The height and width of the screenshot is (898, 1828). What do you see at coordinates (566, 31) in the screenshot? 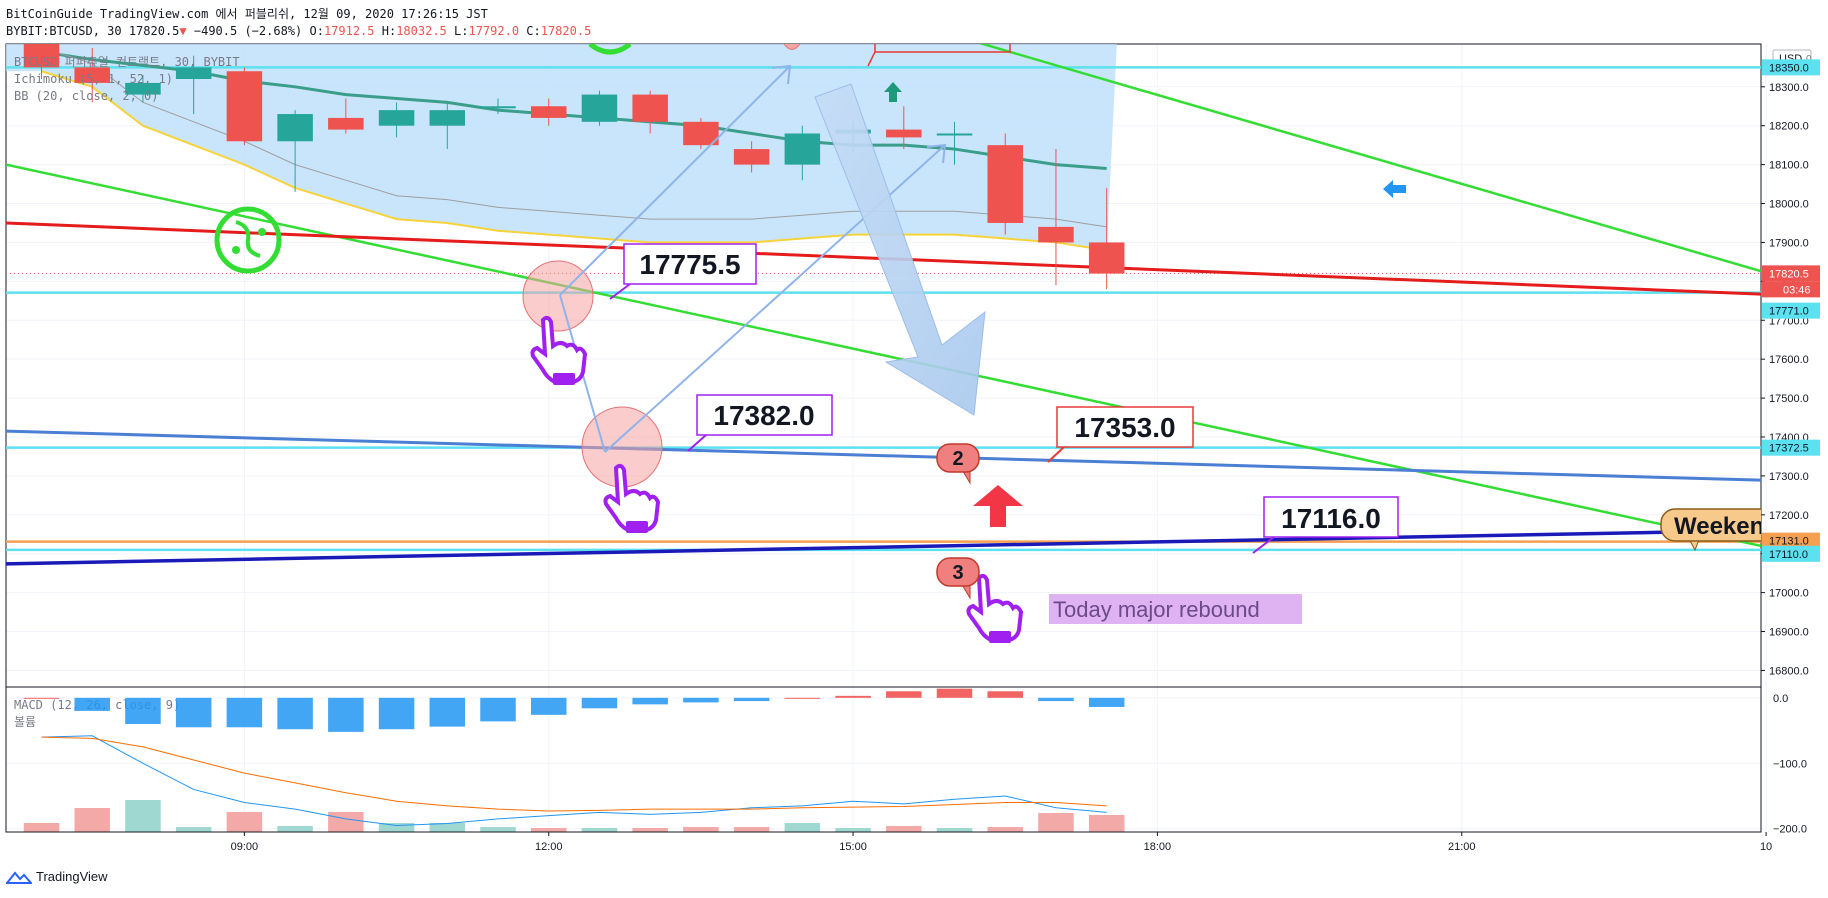
I see `close-value: 17820.5` at bounding box center [566, 31].